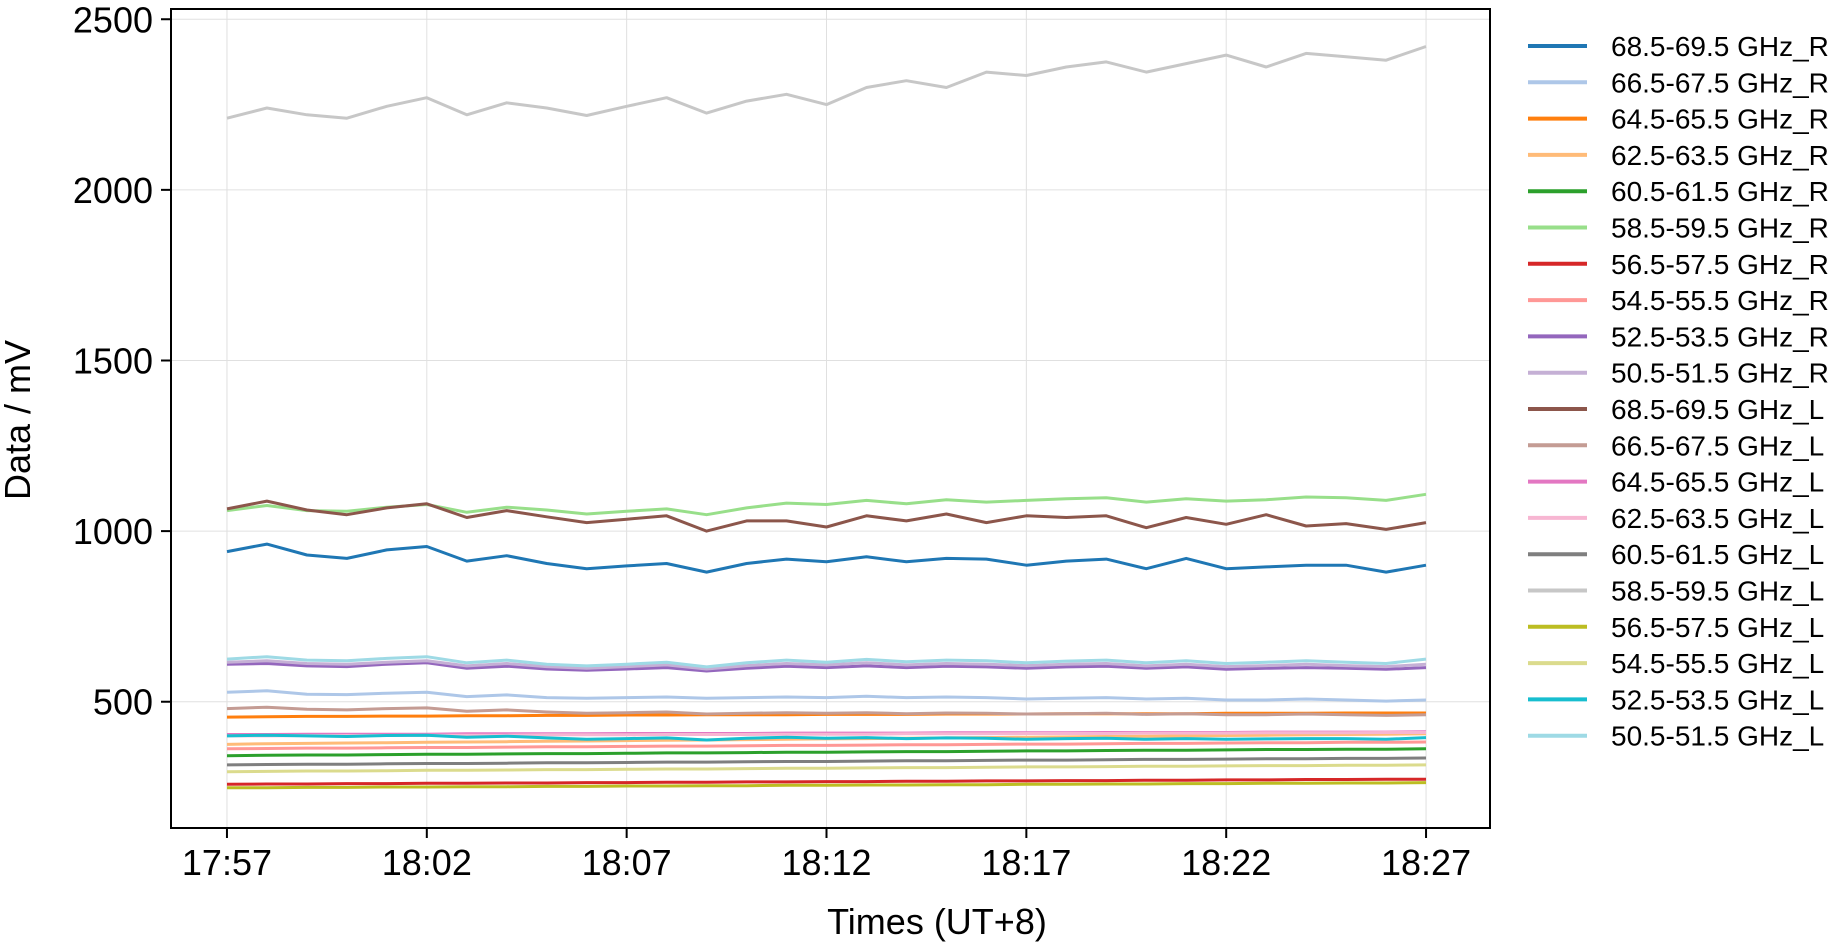 This screenshot has width=1847, height=944. I want to click on legend-label: 56.5-57.5 GHz_L, so click(1717, 627).